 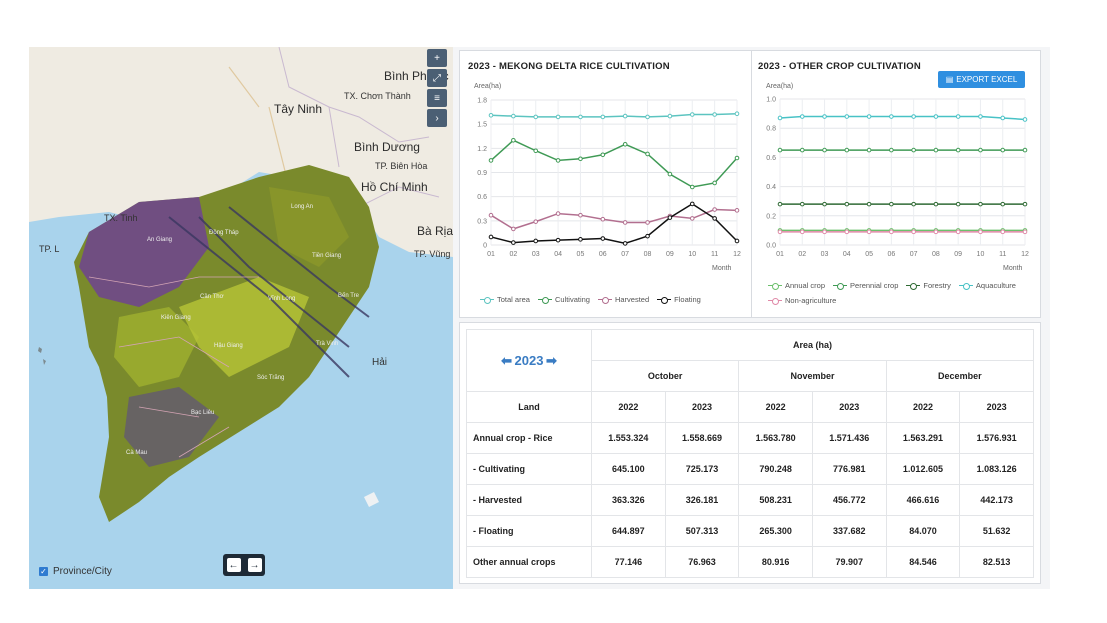 I want to click on prev-year-arrow-icon: ⬅, so click(x=507, y=360).